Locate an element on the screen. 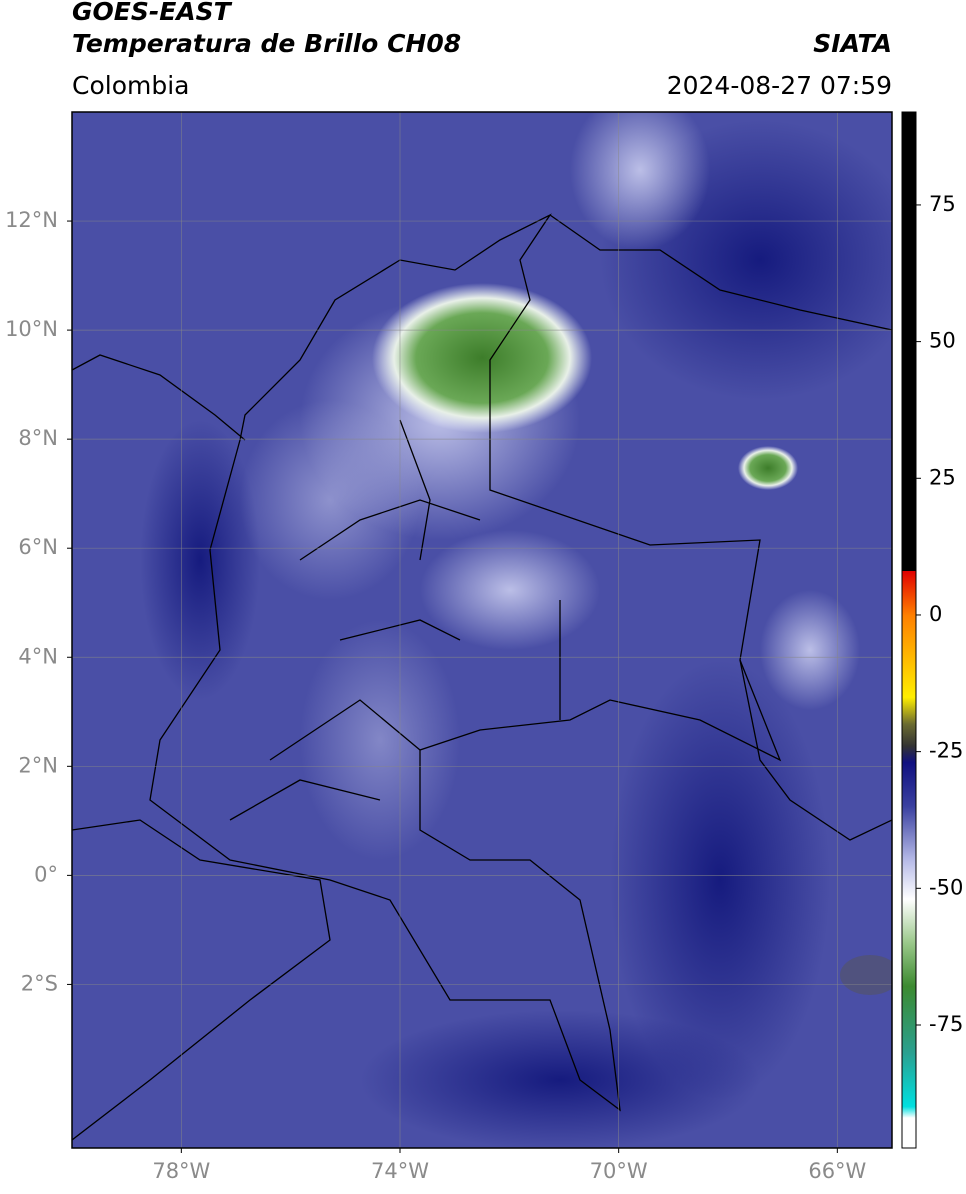 Image resolution: width=966 pixels, height=1194 pixels. colorbar-tick-label: -25 is located at coordinates (946, 751).